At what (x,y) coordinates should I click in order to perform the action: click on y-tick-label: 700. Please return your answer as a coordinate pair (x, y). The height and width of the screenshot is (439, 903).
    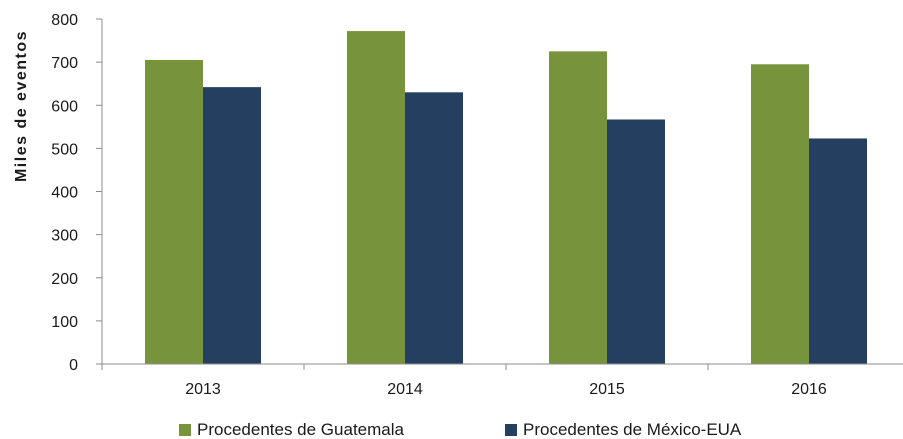
    Looking at the image, I should click on (64, 63).